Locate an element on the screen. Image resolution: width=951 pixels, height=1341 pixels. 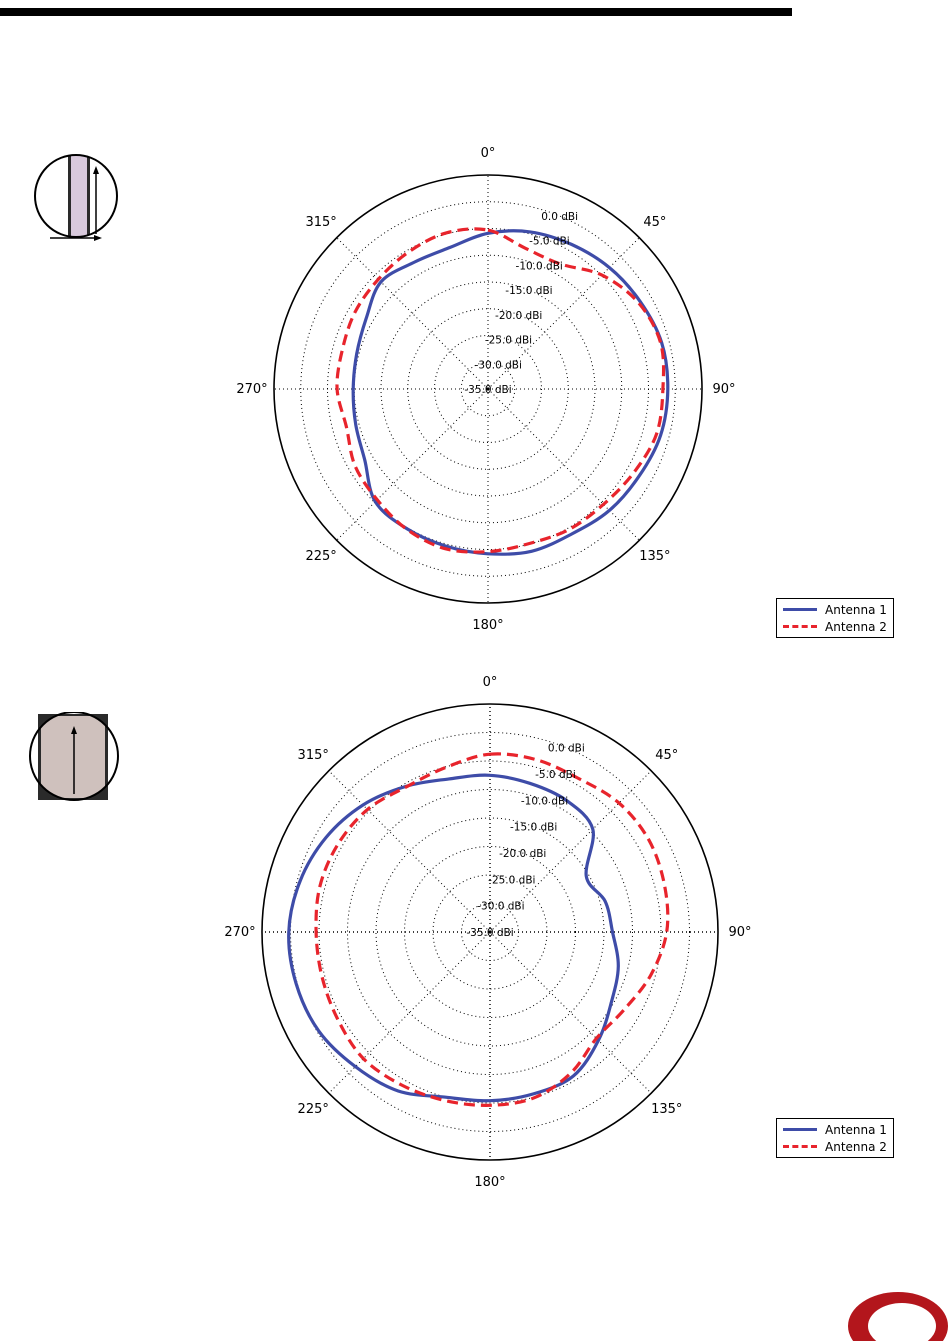
antenna-orientation-vertical-icon is located at coordinates (74, 756).